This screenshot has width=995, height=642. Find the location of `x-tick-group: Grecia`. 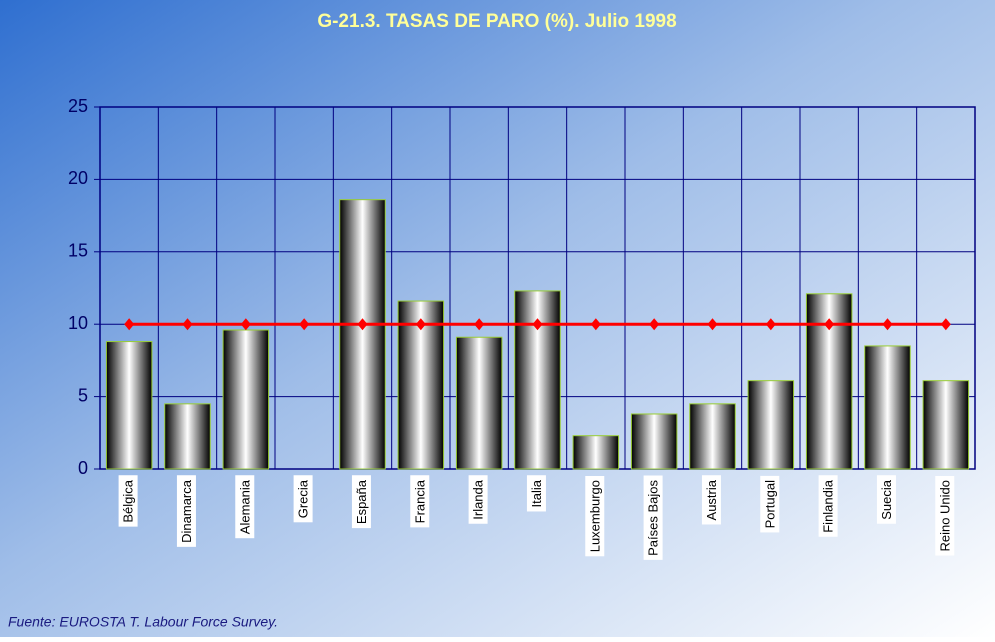

x-tick-group: Grecia is located at coordinates (303, 499).